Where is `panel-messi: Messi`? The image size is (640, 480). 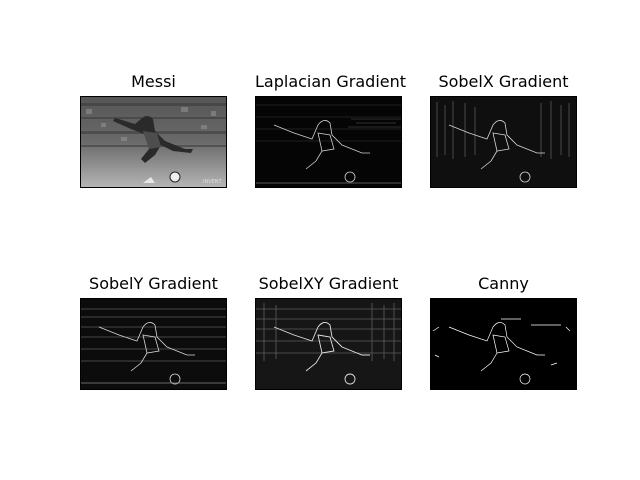
panel-messi: Messi is located at coordinates (153, 130).